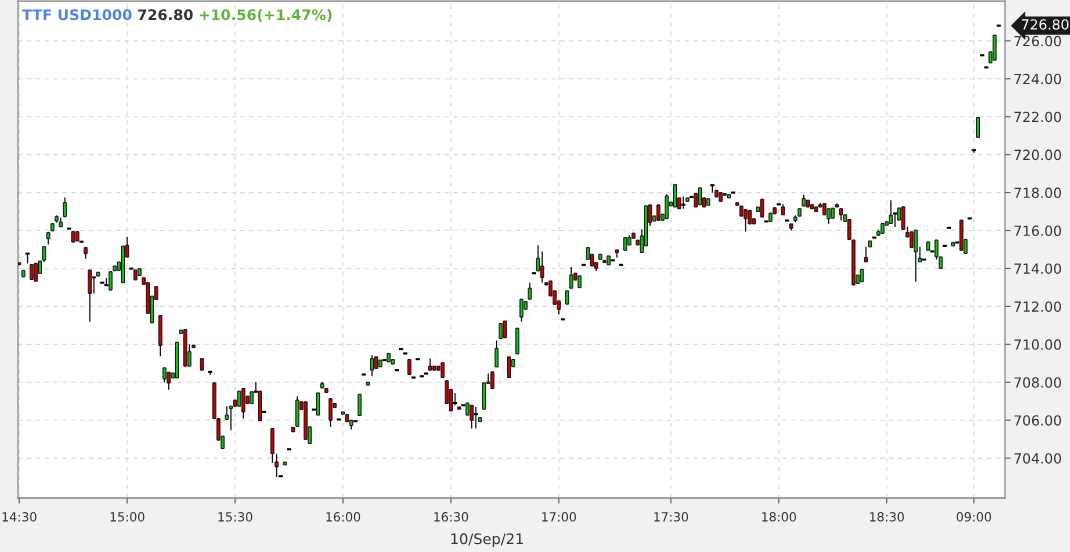  What do you see at coordinates (1038, 155) in the screenshot?
I see `y-tick-label: 720.00` at bounding box center [1038, 155].